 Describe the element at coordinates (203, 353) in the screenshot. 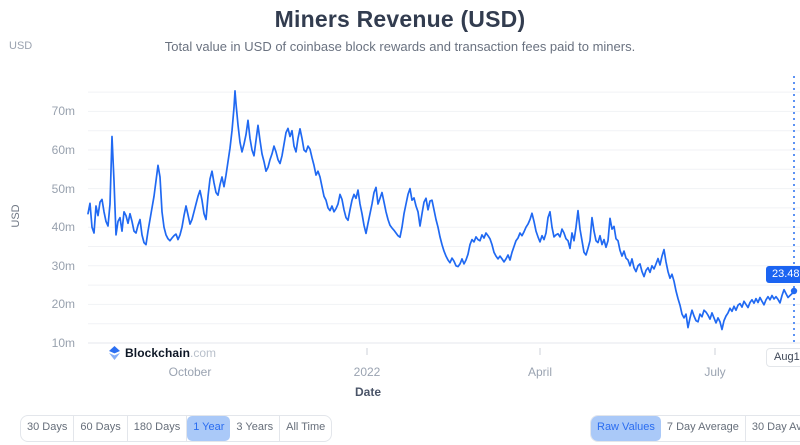

I see `watermark-tld: .com` at that location.